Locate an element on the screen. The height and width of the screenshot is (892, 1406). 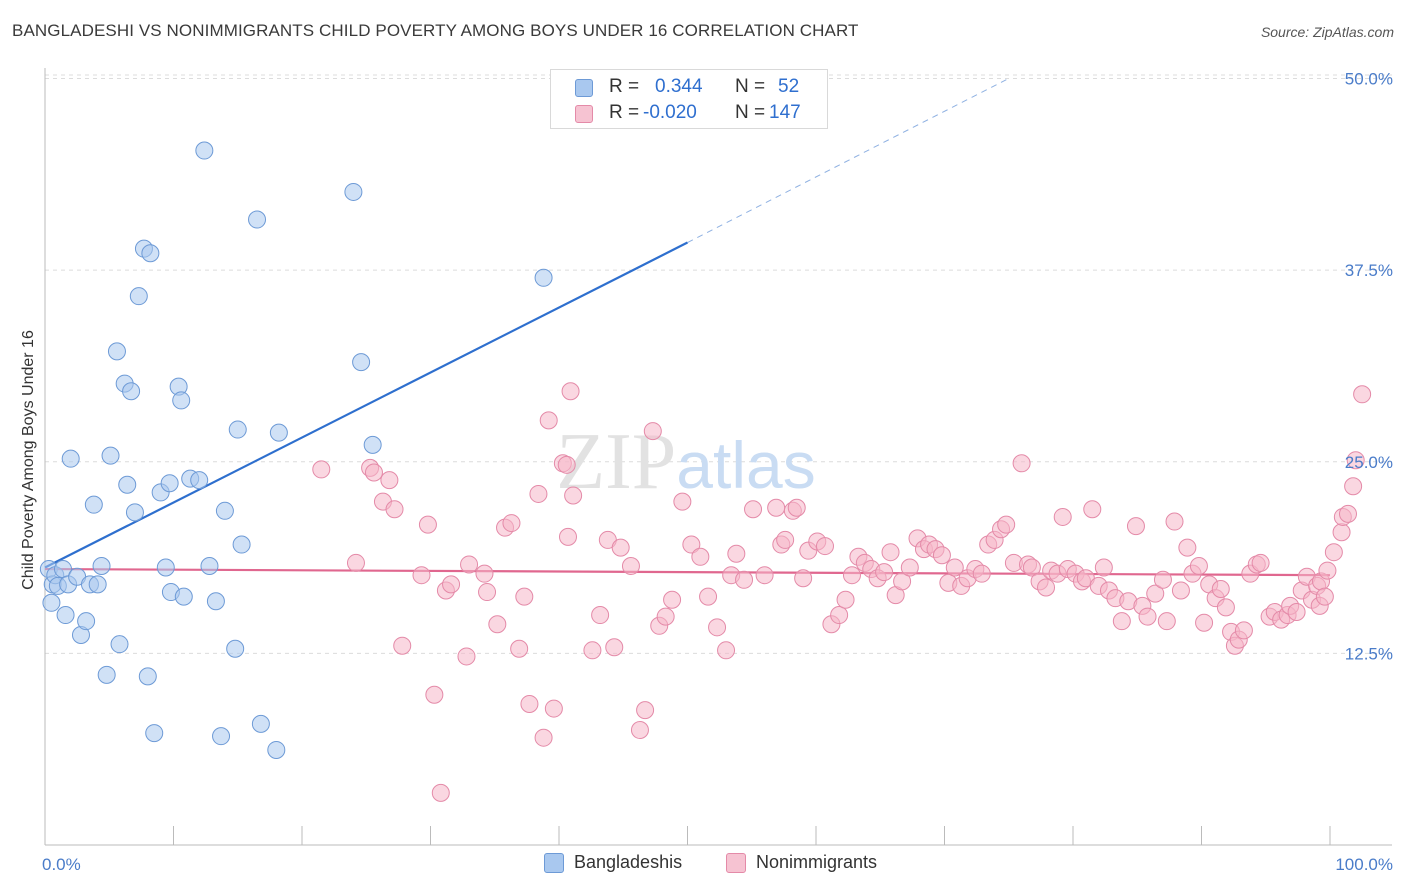
watermark: ZIPatlas is located at coordinates (685, 462).